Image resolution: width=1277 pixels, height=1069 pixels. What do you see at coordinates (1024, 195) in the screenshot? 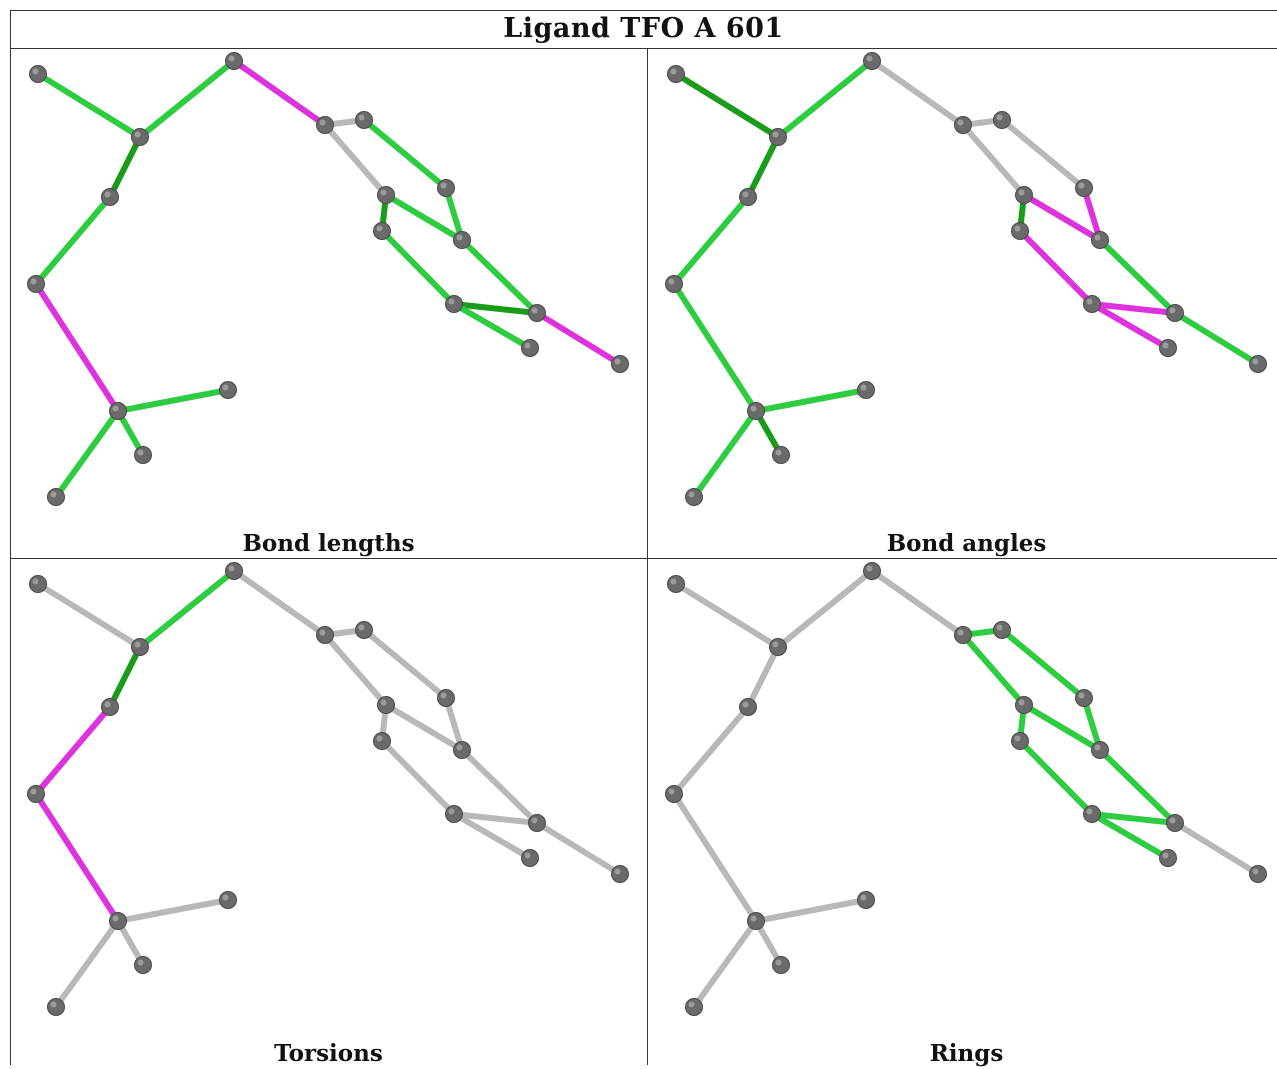
I see `atom-c8` at bounding box center [1024, 195].